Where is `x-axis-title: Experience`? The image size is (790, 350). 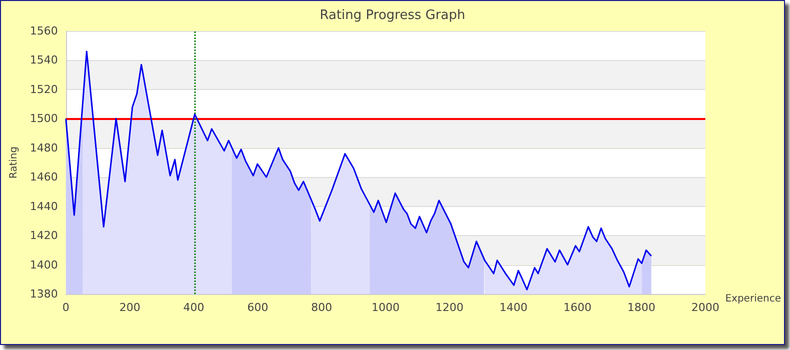
x-axis-title: Experience is located at coordinates (753, 299).